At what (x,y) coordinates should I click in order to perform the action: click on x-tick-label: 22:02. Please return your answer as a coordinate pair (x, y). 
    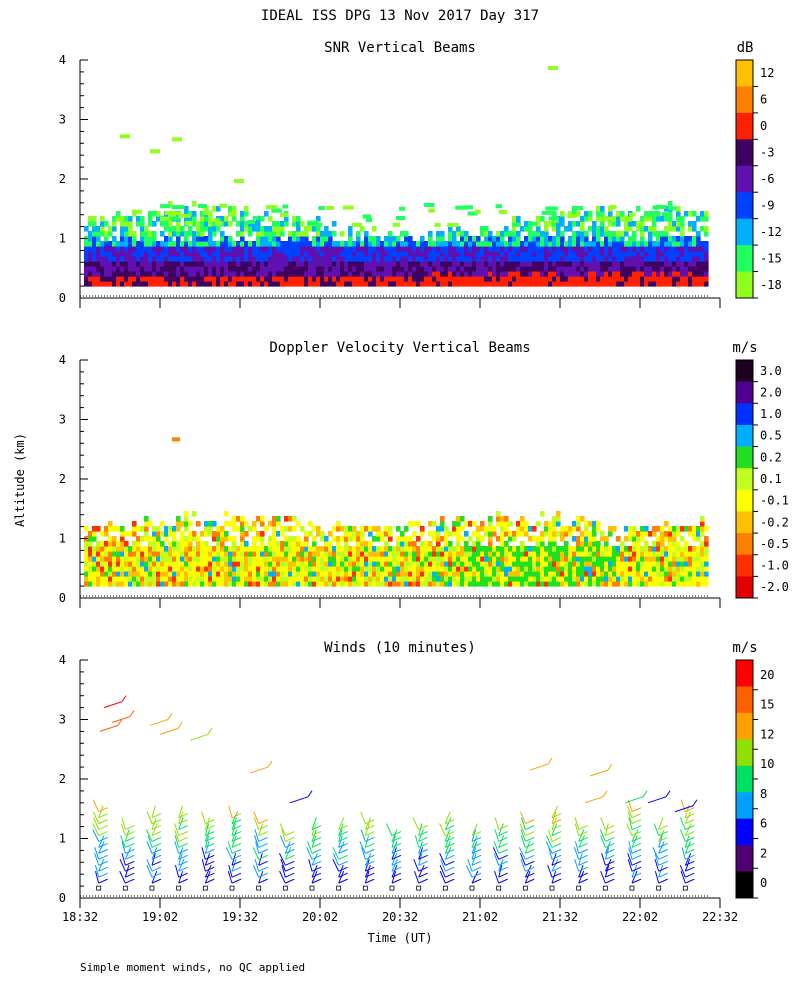
    Looking at the image, I should click on (640, 917).